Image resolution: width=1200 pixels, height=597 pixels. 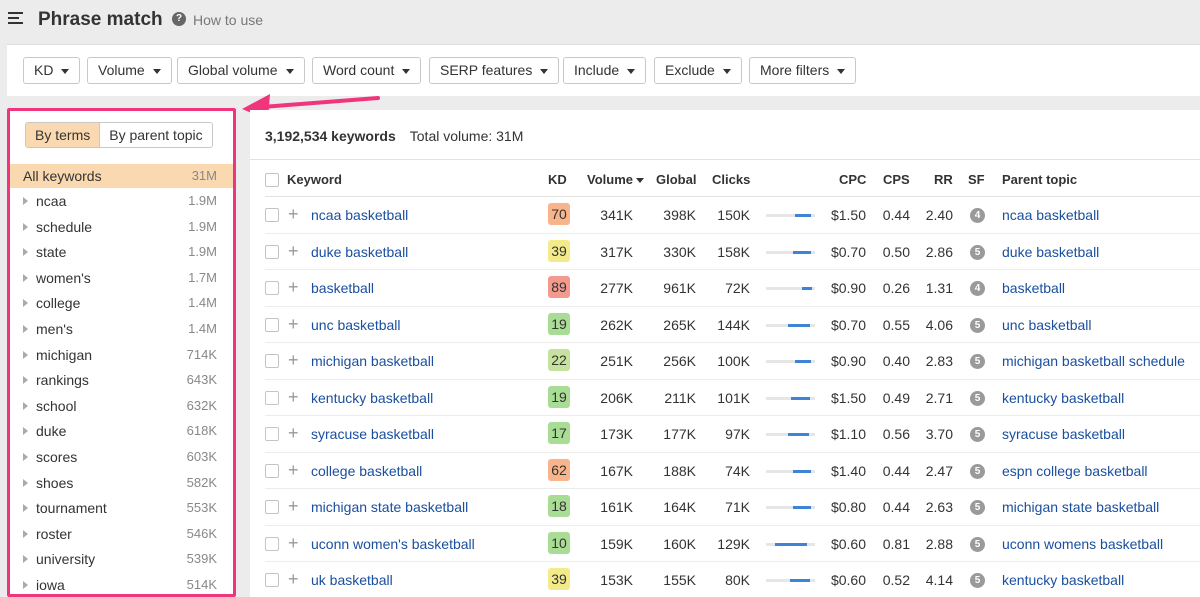 I want to click on filter-serp-features-button: SERP features, so click(x=494, y=70).